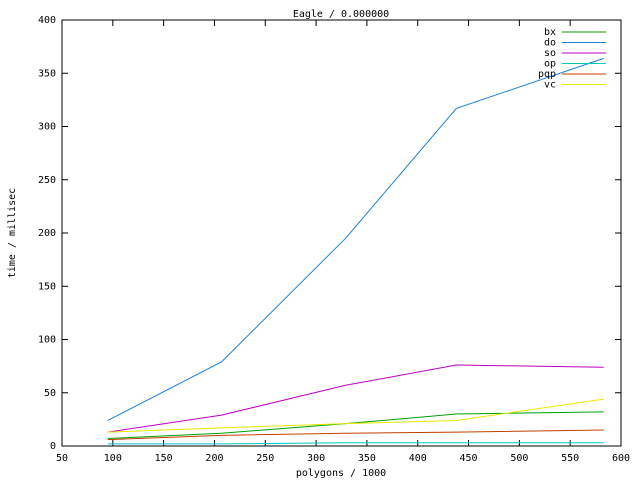 The image size is (640, 480). Describe the element at coordinates (550, 32) in the screenshot. I see `legend-label: bx` at that location.